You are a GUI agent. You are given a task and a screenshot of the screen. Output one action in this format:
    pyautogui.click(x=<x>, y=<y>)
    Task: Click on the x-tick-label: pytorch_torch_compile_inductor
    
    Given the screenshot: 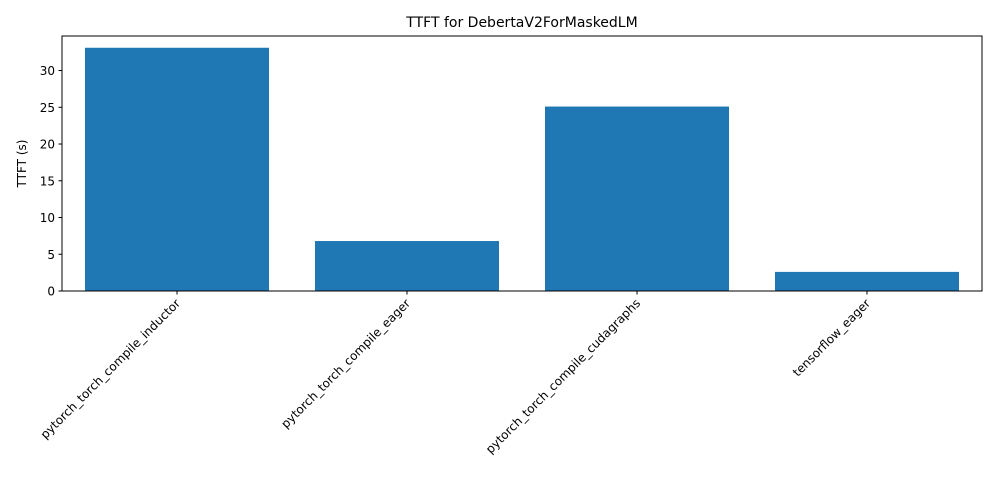 What is the action you would take?
    pyautogui.click(x=110, y=368)
    